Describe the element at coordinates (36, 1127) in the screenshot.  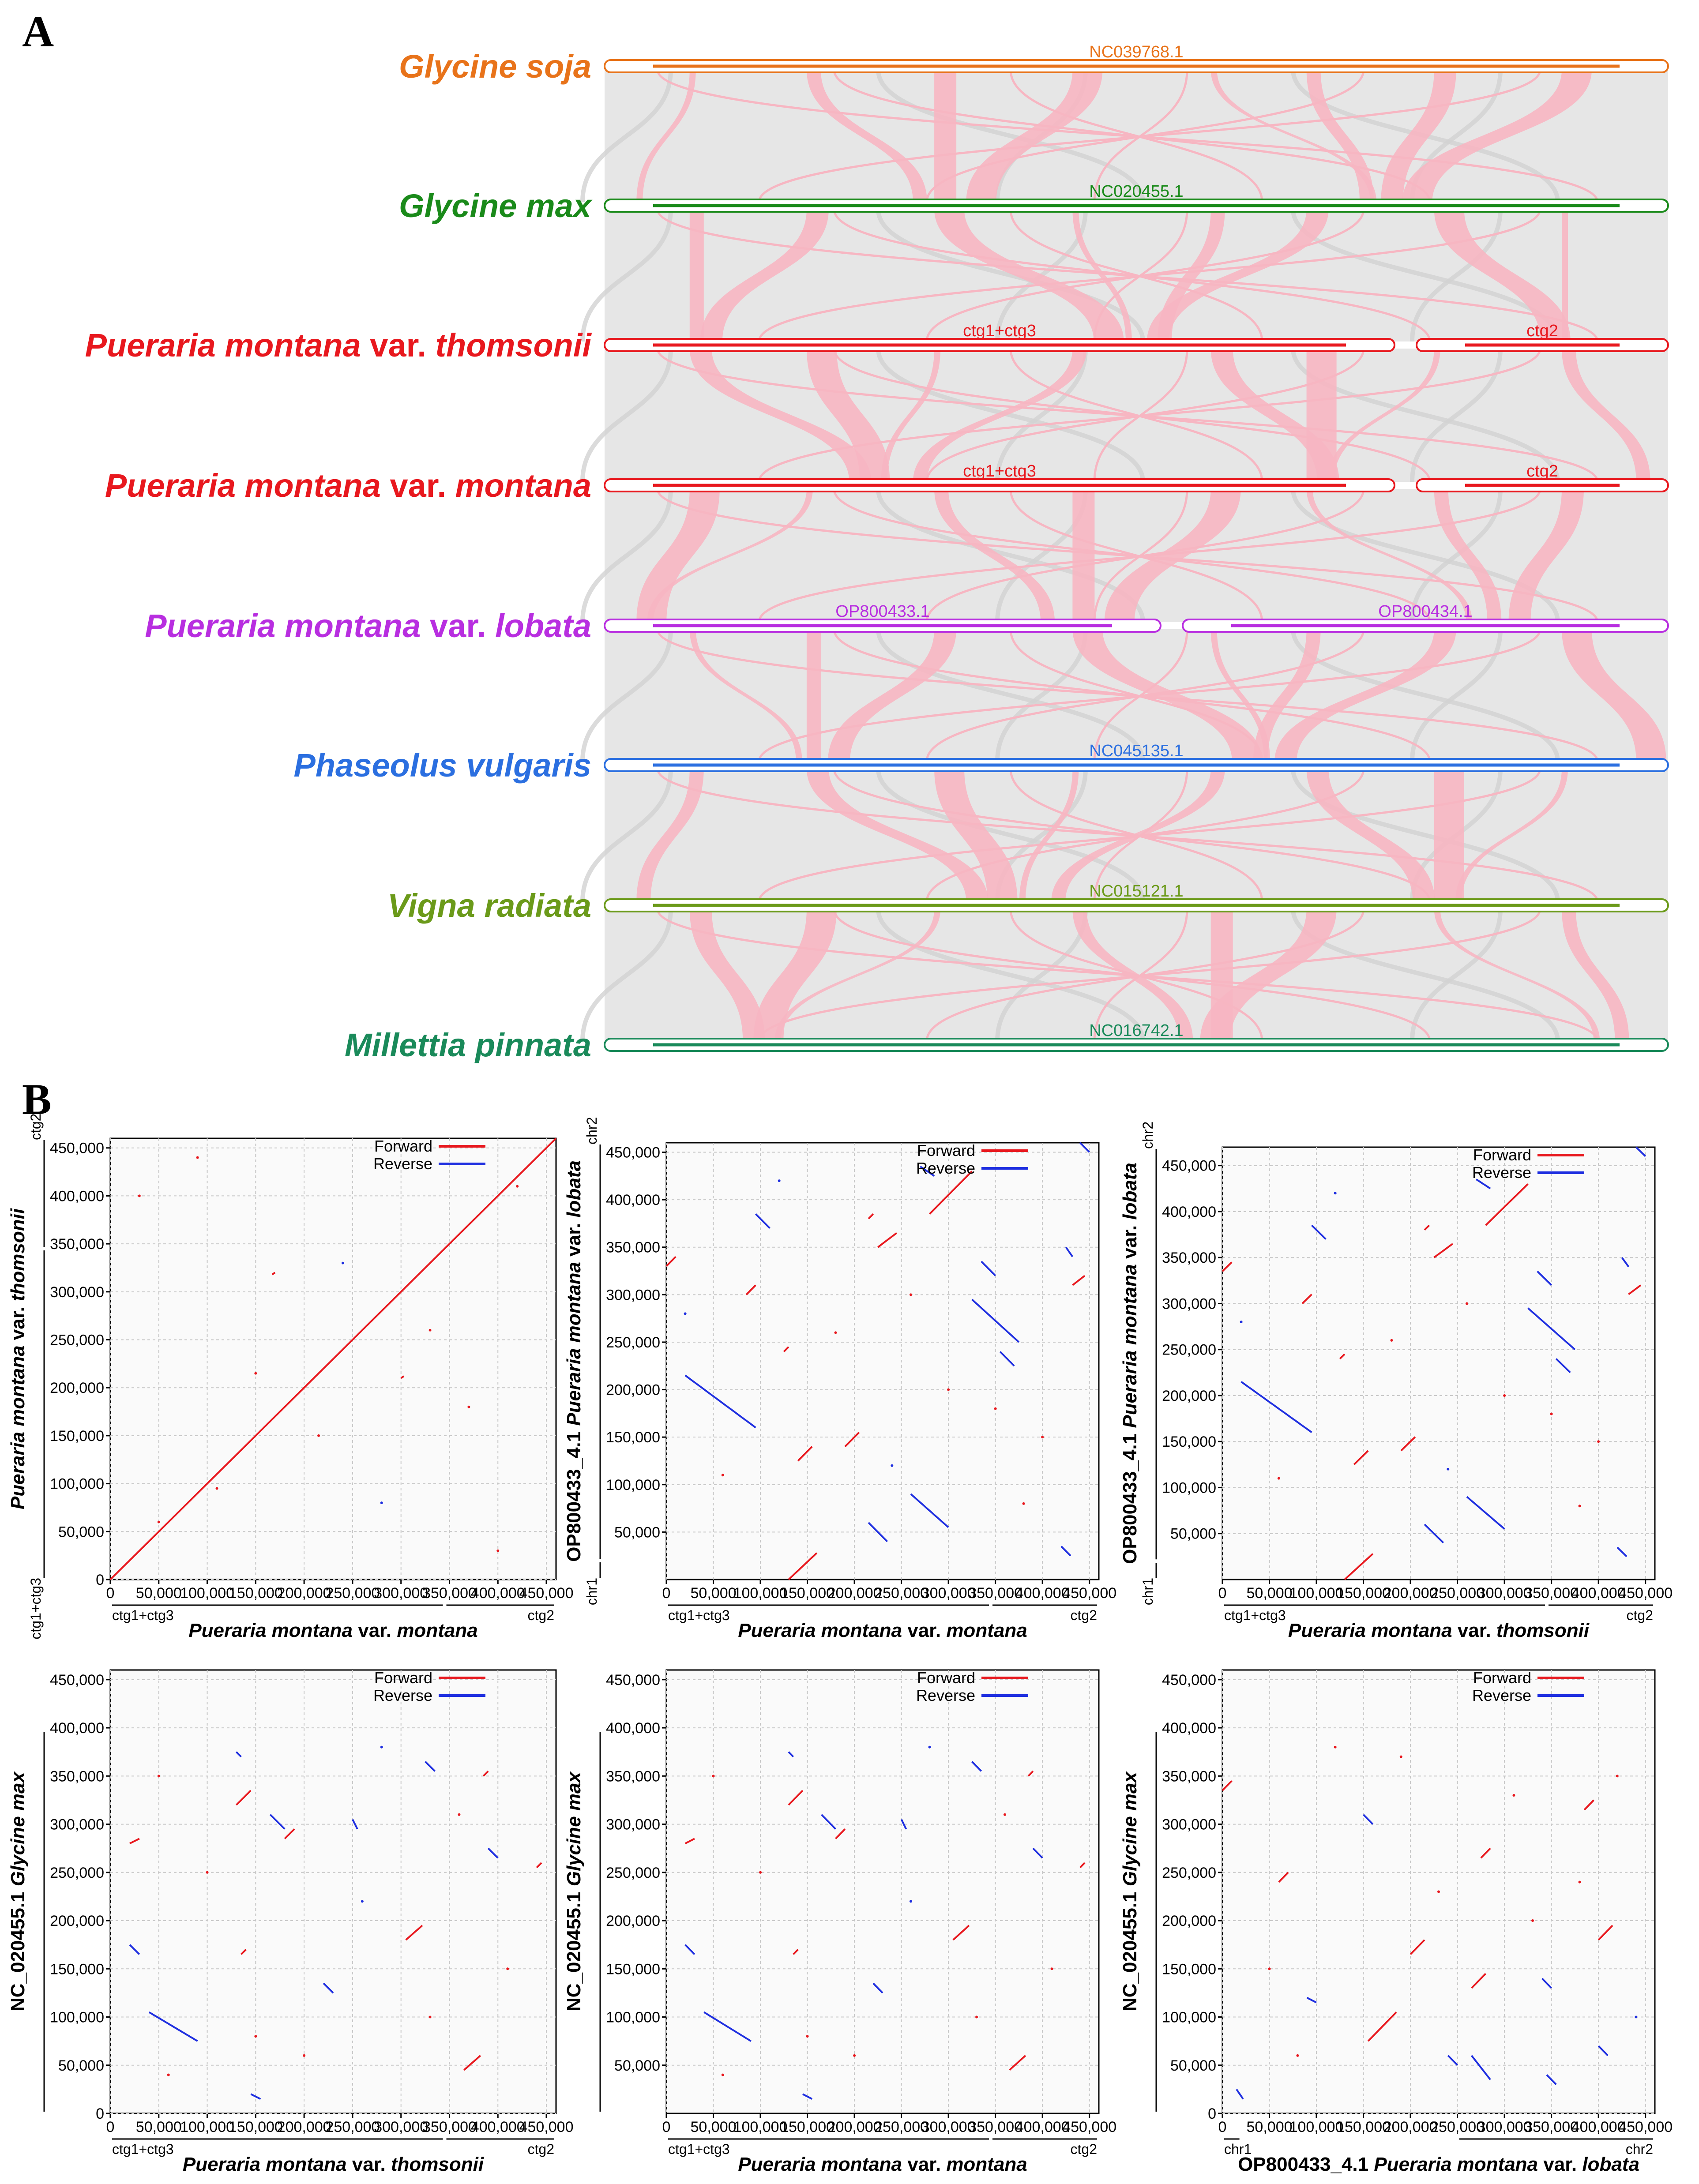
I see `y-segment-label: ctg2` at that location.